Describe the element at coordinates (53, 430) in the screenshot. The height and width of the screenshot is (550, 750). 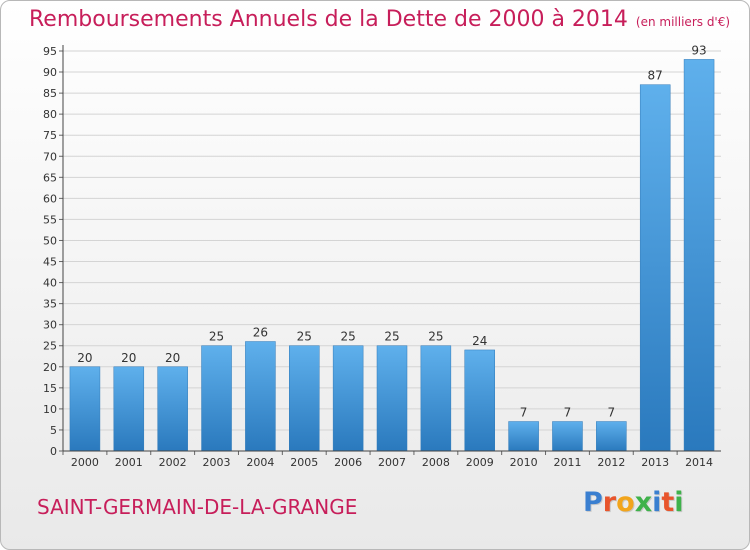
I see `y-tick-label: 5` at that location.